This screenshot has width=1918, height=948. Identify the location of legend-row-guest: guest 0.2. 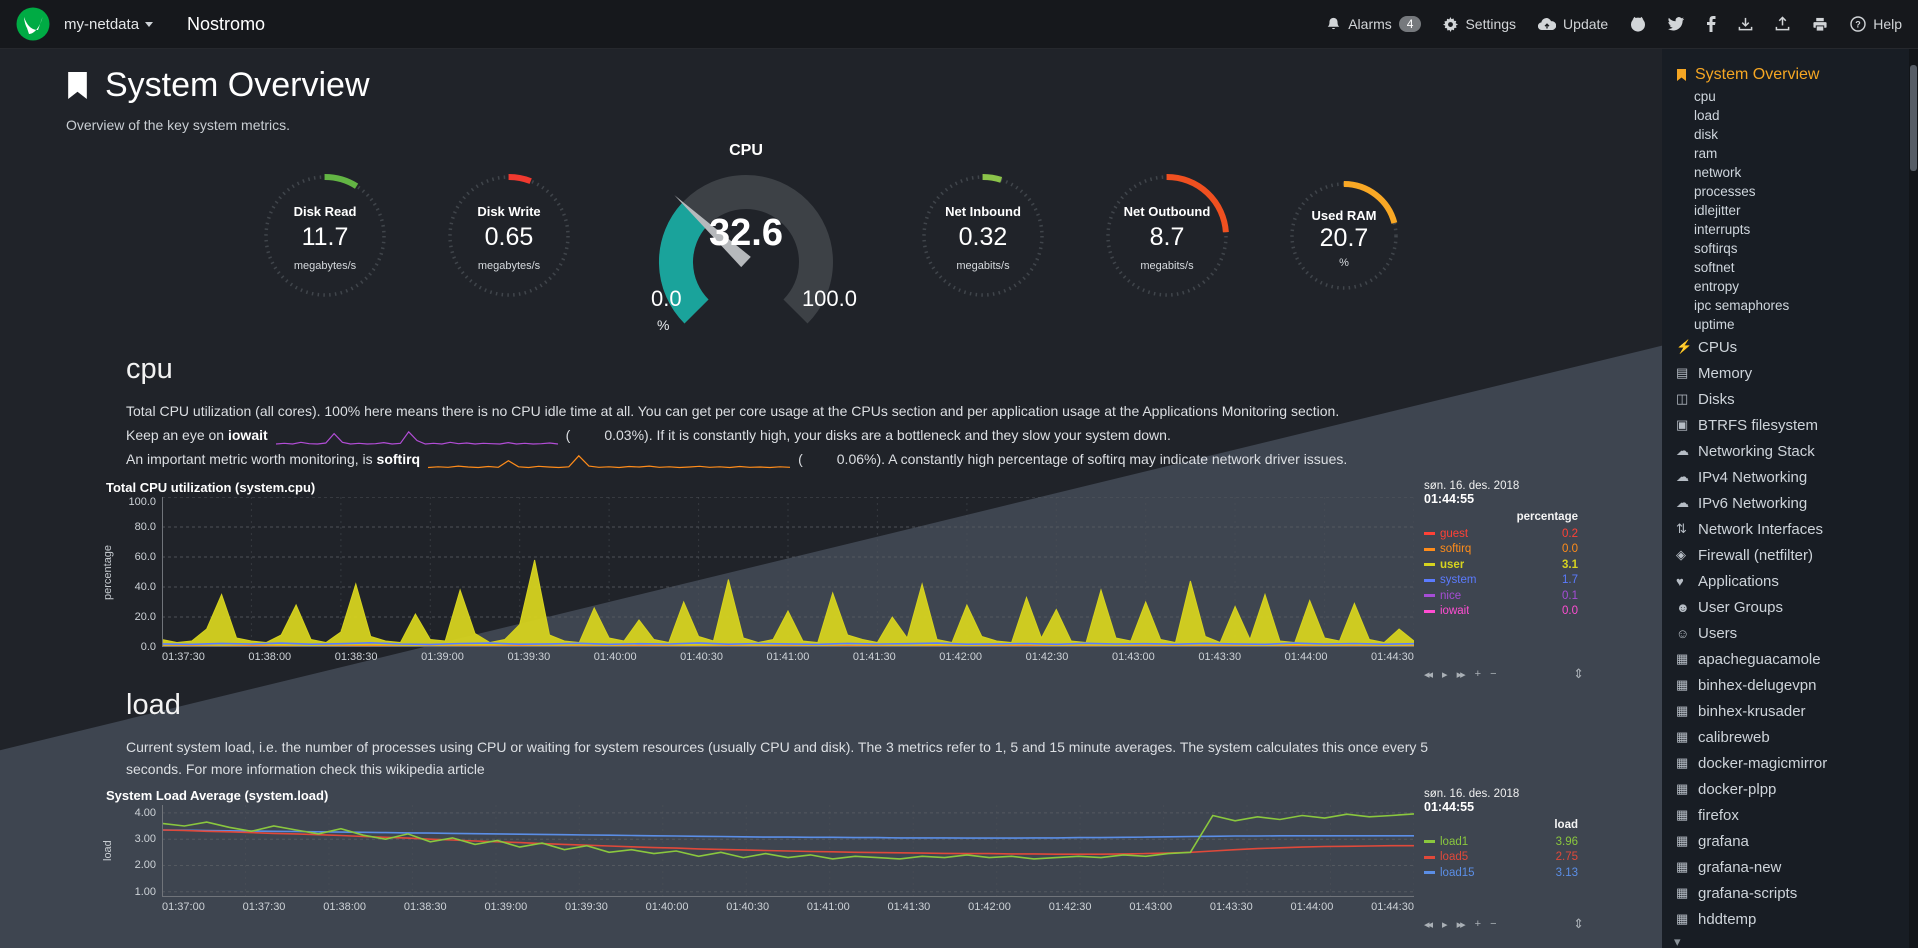
(1501, 534).